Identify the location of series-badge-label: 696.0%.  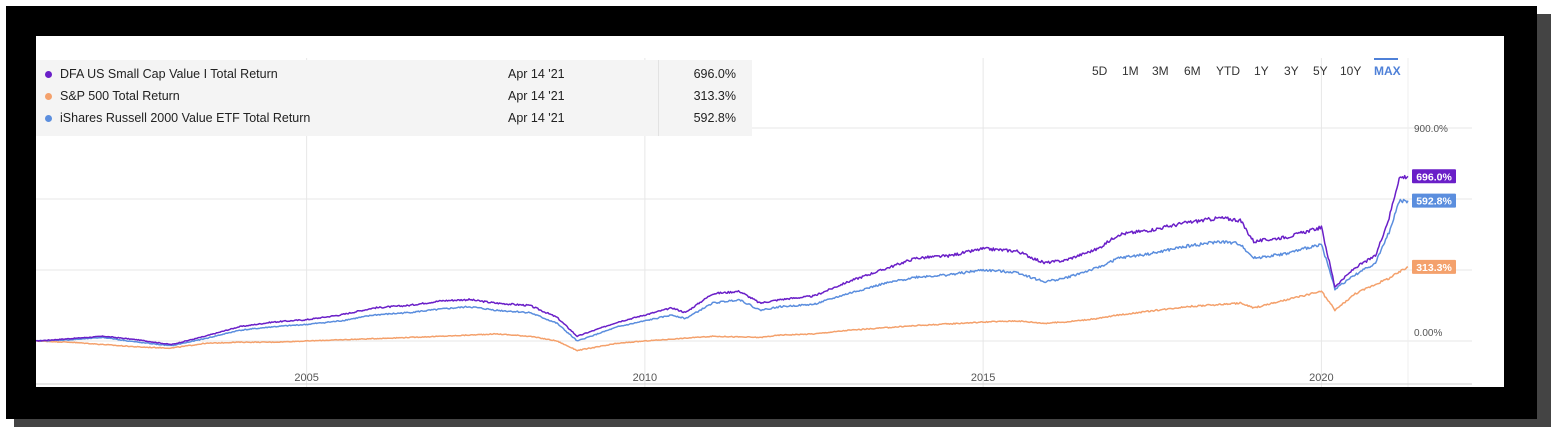
(1434, 177).